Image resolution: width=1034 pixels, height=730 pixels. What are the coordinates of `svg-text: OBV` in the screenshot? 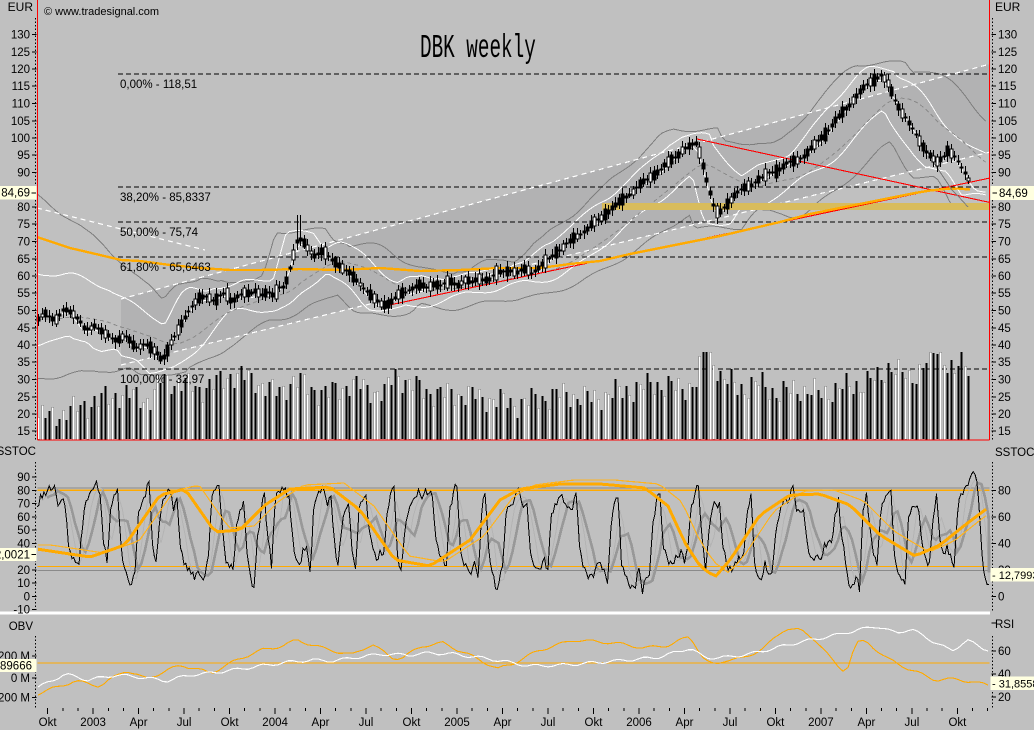 It's located at (21, 627).